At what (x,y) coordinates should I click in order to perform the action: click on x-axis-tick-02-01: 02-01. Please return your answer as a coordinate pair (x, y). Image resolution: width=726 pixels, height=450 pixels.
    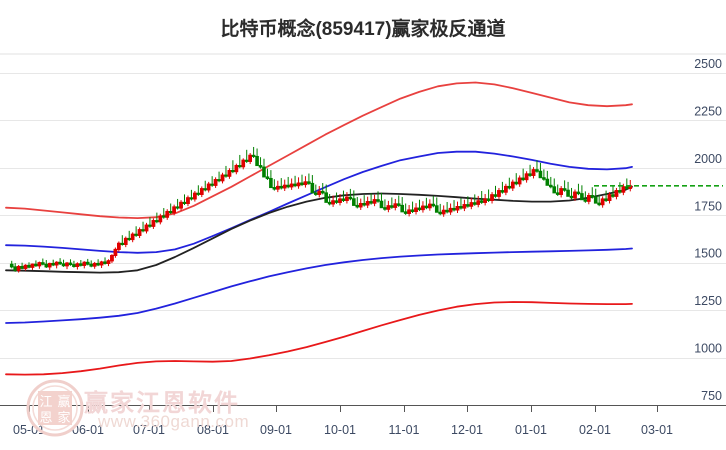
    Looking at the image, I should click on (595, 430).